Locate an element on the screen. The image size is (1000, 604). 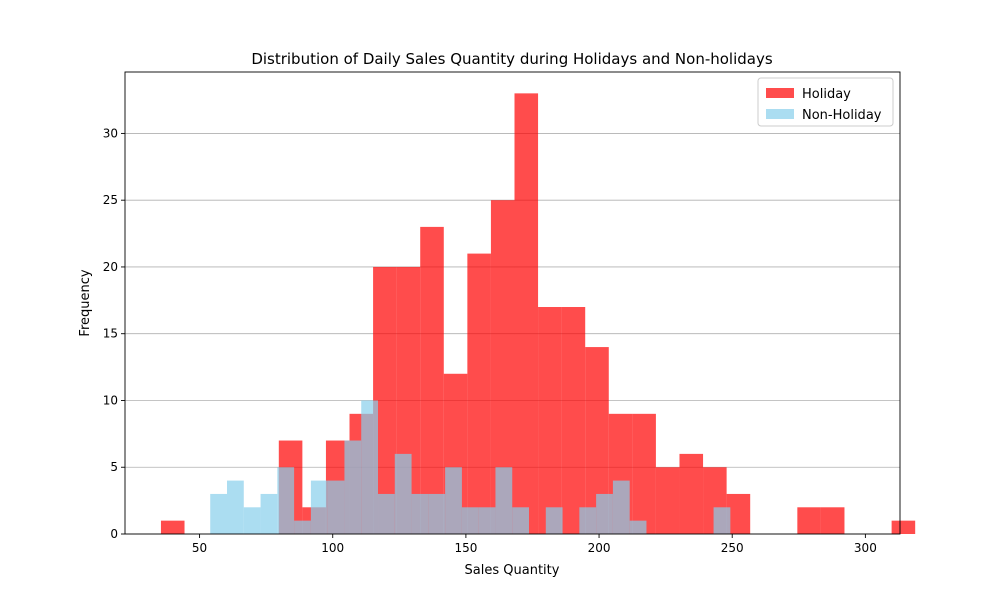
x-tick-label: 250 is located at coordinates (732, 548).